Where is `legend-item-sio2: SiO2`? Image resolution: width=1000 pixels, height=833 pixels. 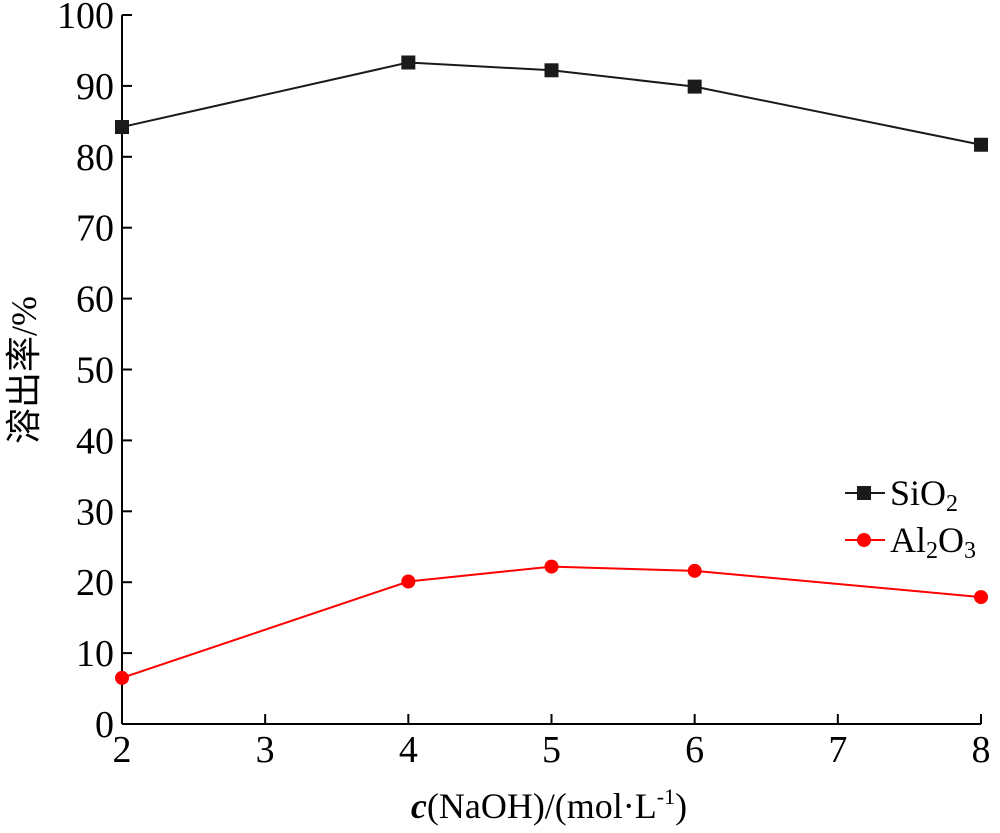
legend-item-sio2: SiO2 is located at coordinates (901, 495).